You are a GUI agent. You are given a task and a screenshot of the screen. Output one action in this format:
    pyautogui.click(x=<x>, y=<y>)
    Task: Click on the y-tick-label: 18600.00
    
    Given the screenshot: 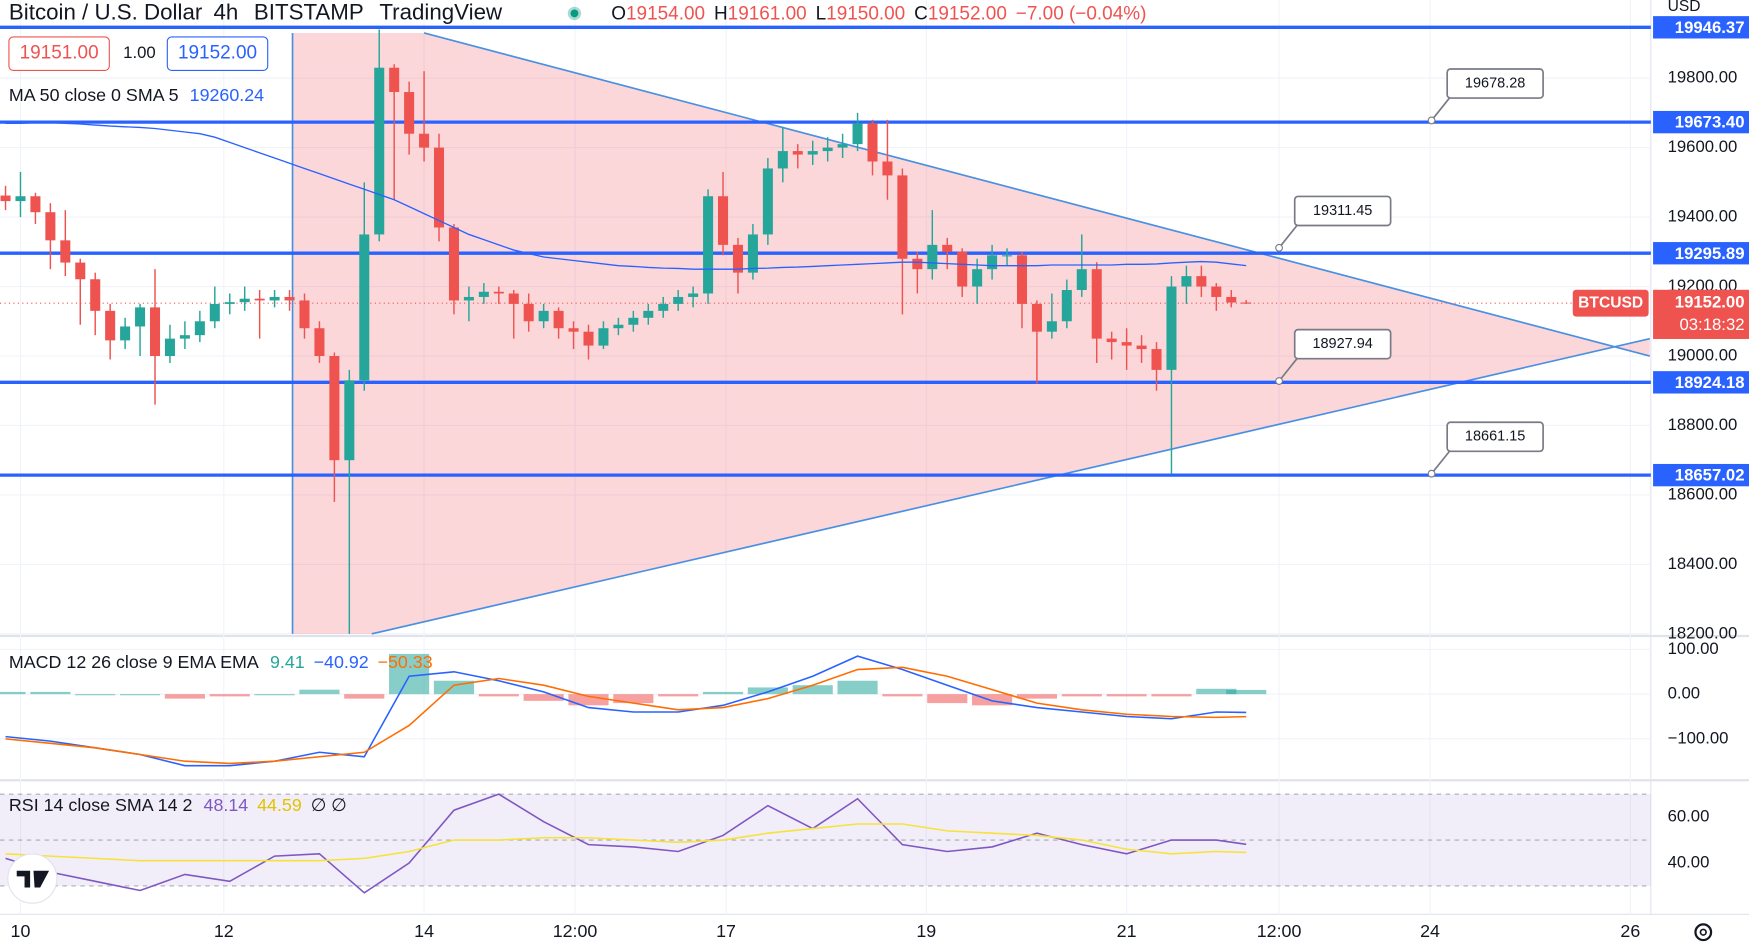 What is the action you would take?
    pyautogui.click(x=1703, y=493)
    